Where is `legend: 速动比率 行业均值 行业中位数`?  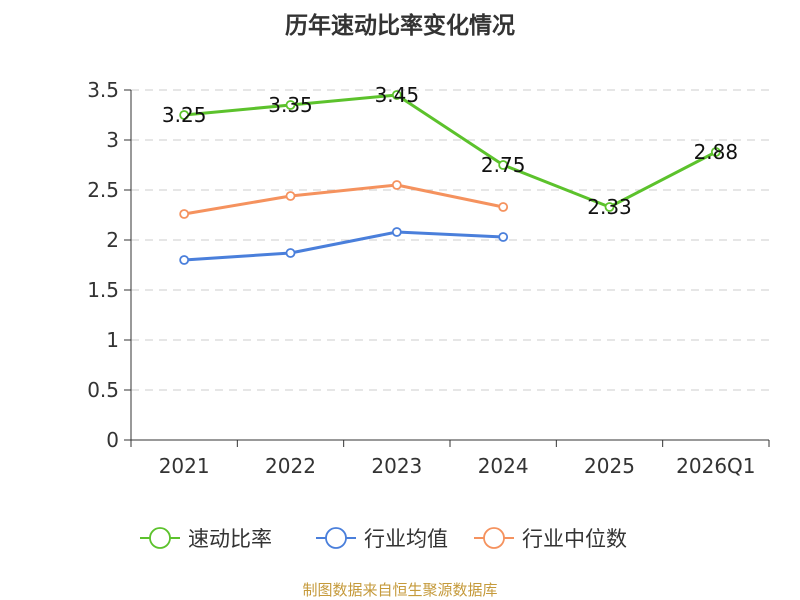 legend: 速动比率 行业均值 行业中位数 is located at coordinates (383, 539).